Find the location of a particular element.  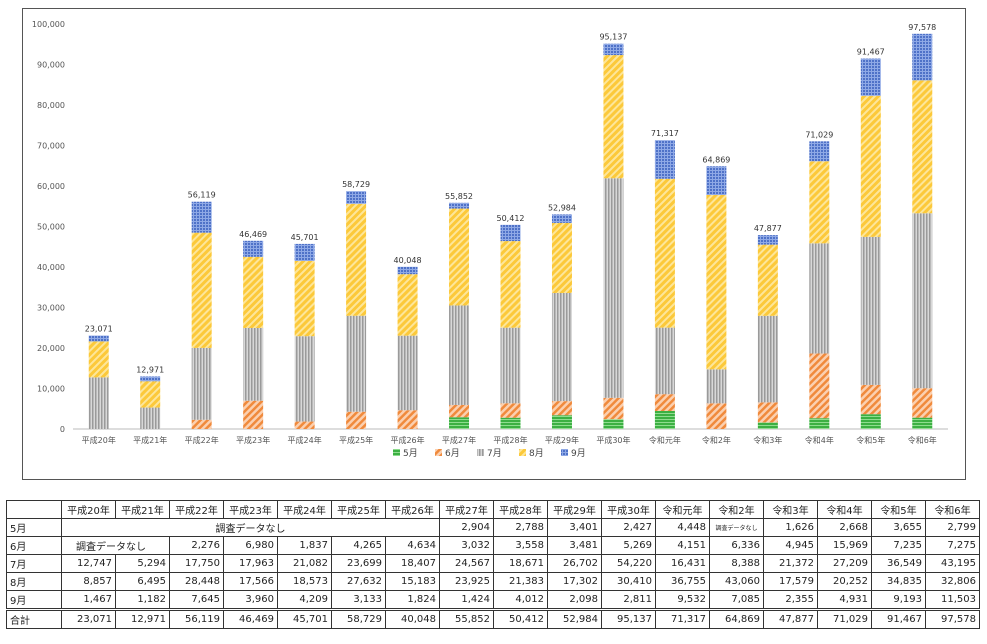

table-cell: 7,275 is located at coordinates (952, 545).